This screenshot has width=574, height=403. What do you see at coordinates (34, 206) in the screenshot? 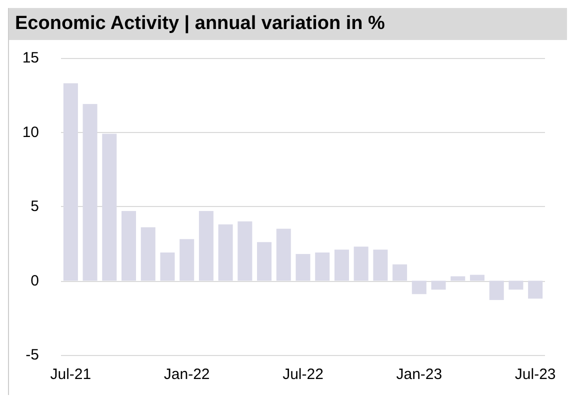
I see `y-tick-label: 5` at bounding box center [34, 206].